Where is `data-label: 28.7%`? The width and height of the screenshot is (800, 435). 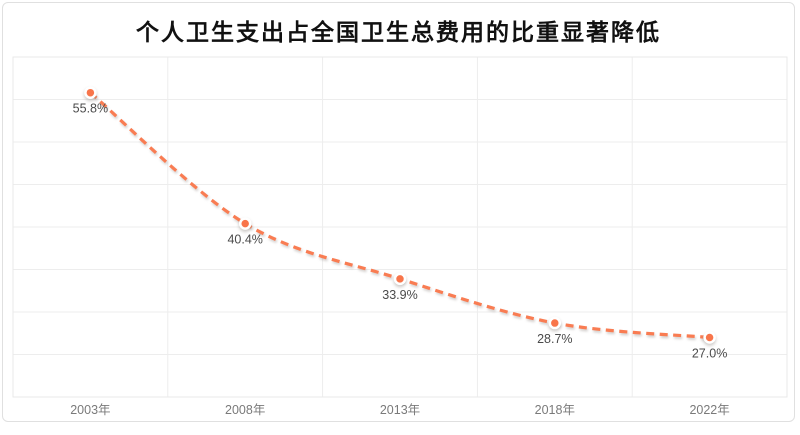
data-label: 28.7% is located at coordinates (554, 339).